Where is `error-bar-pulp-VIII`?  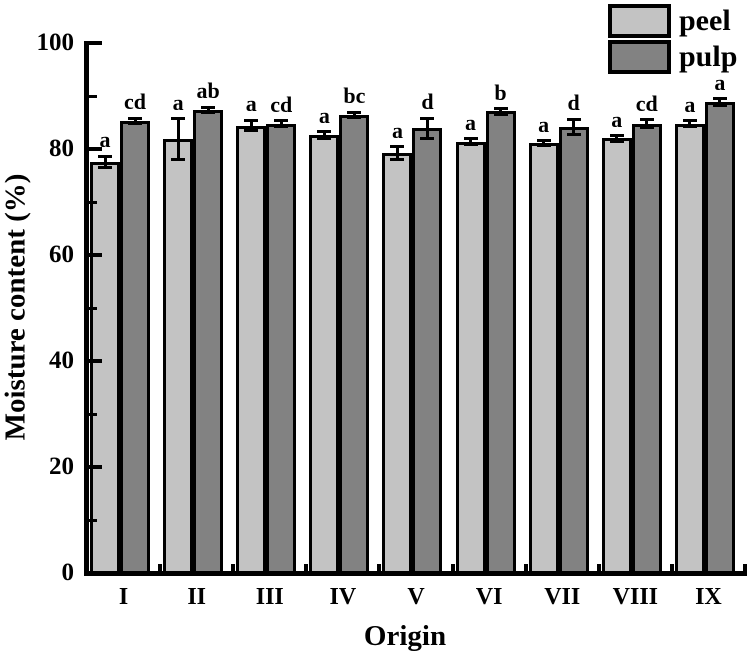
error-bar-pulp-VIII is located at coordinates (647, 123).